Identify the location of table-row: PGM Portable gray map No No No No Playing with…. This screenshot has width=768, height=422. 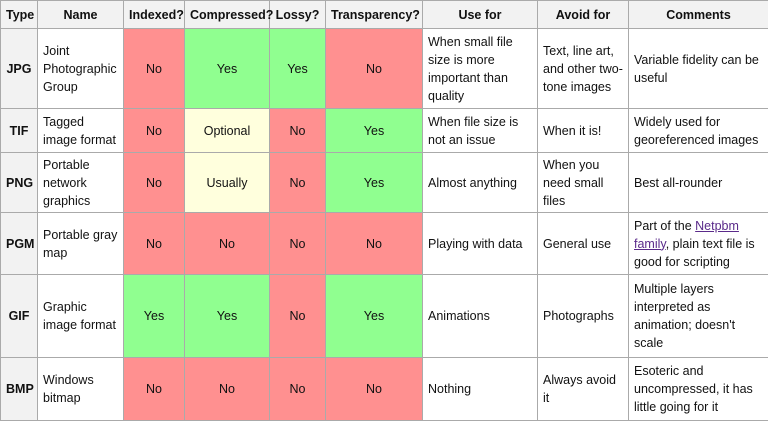
(384, 243).